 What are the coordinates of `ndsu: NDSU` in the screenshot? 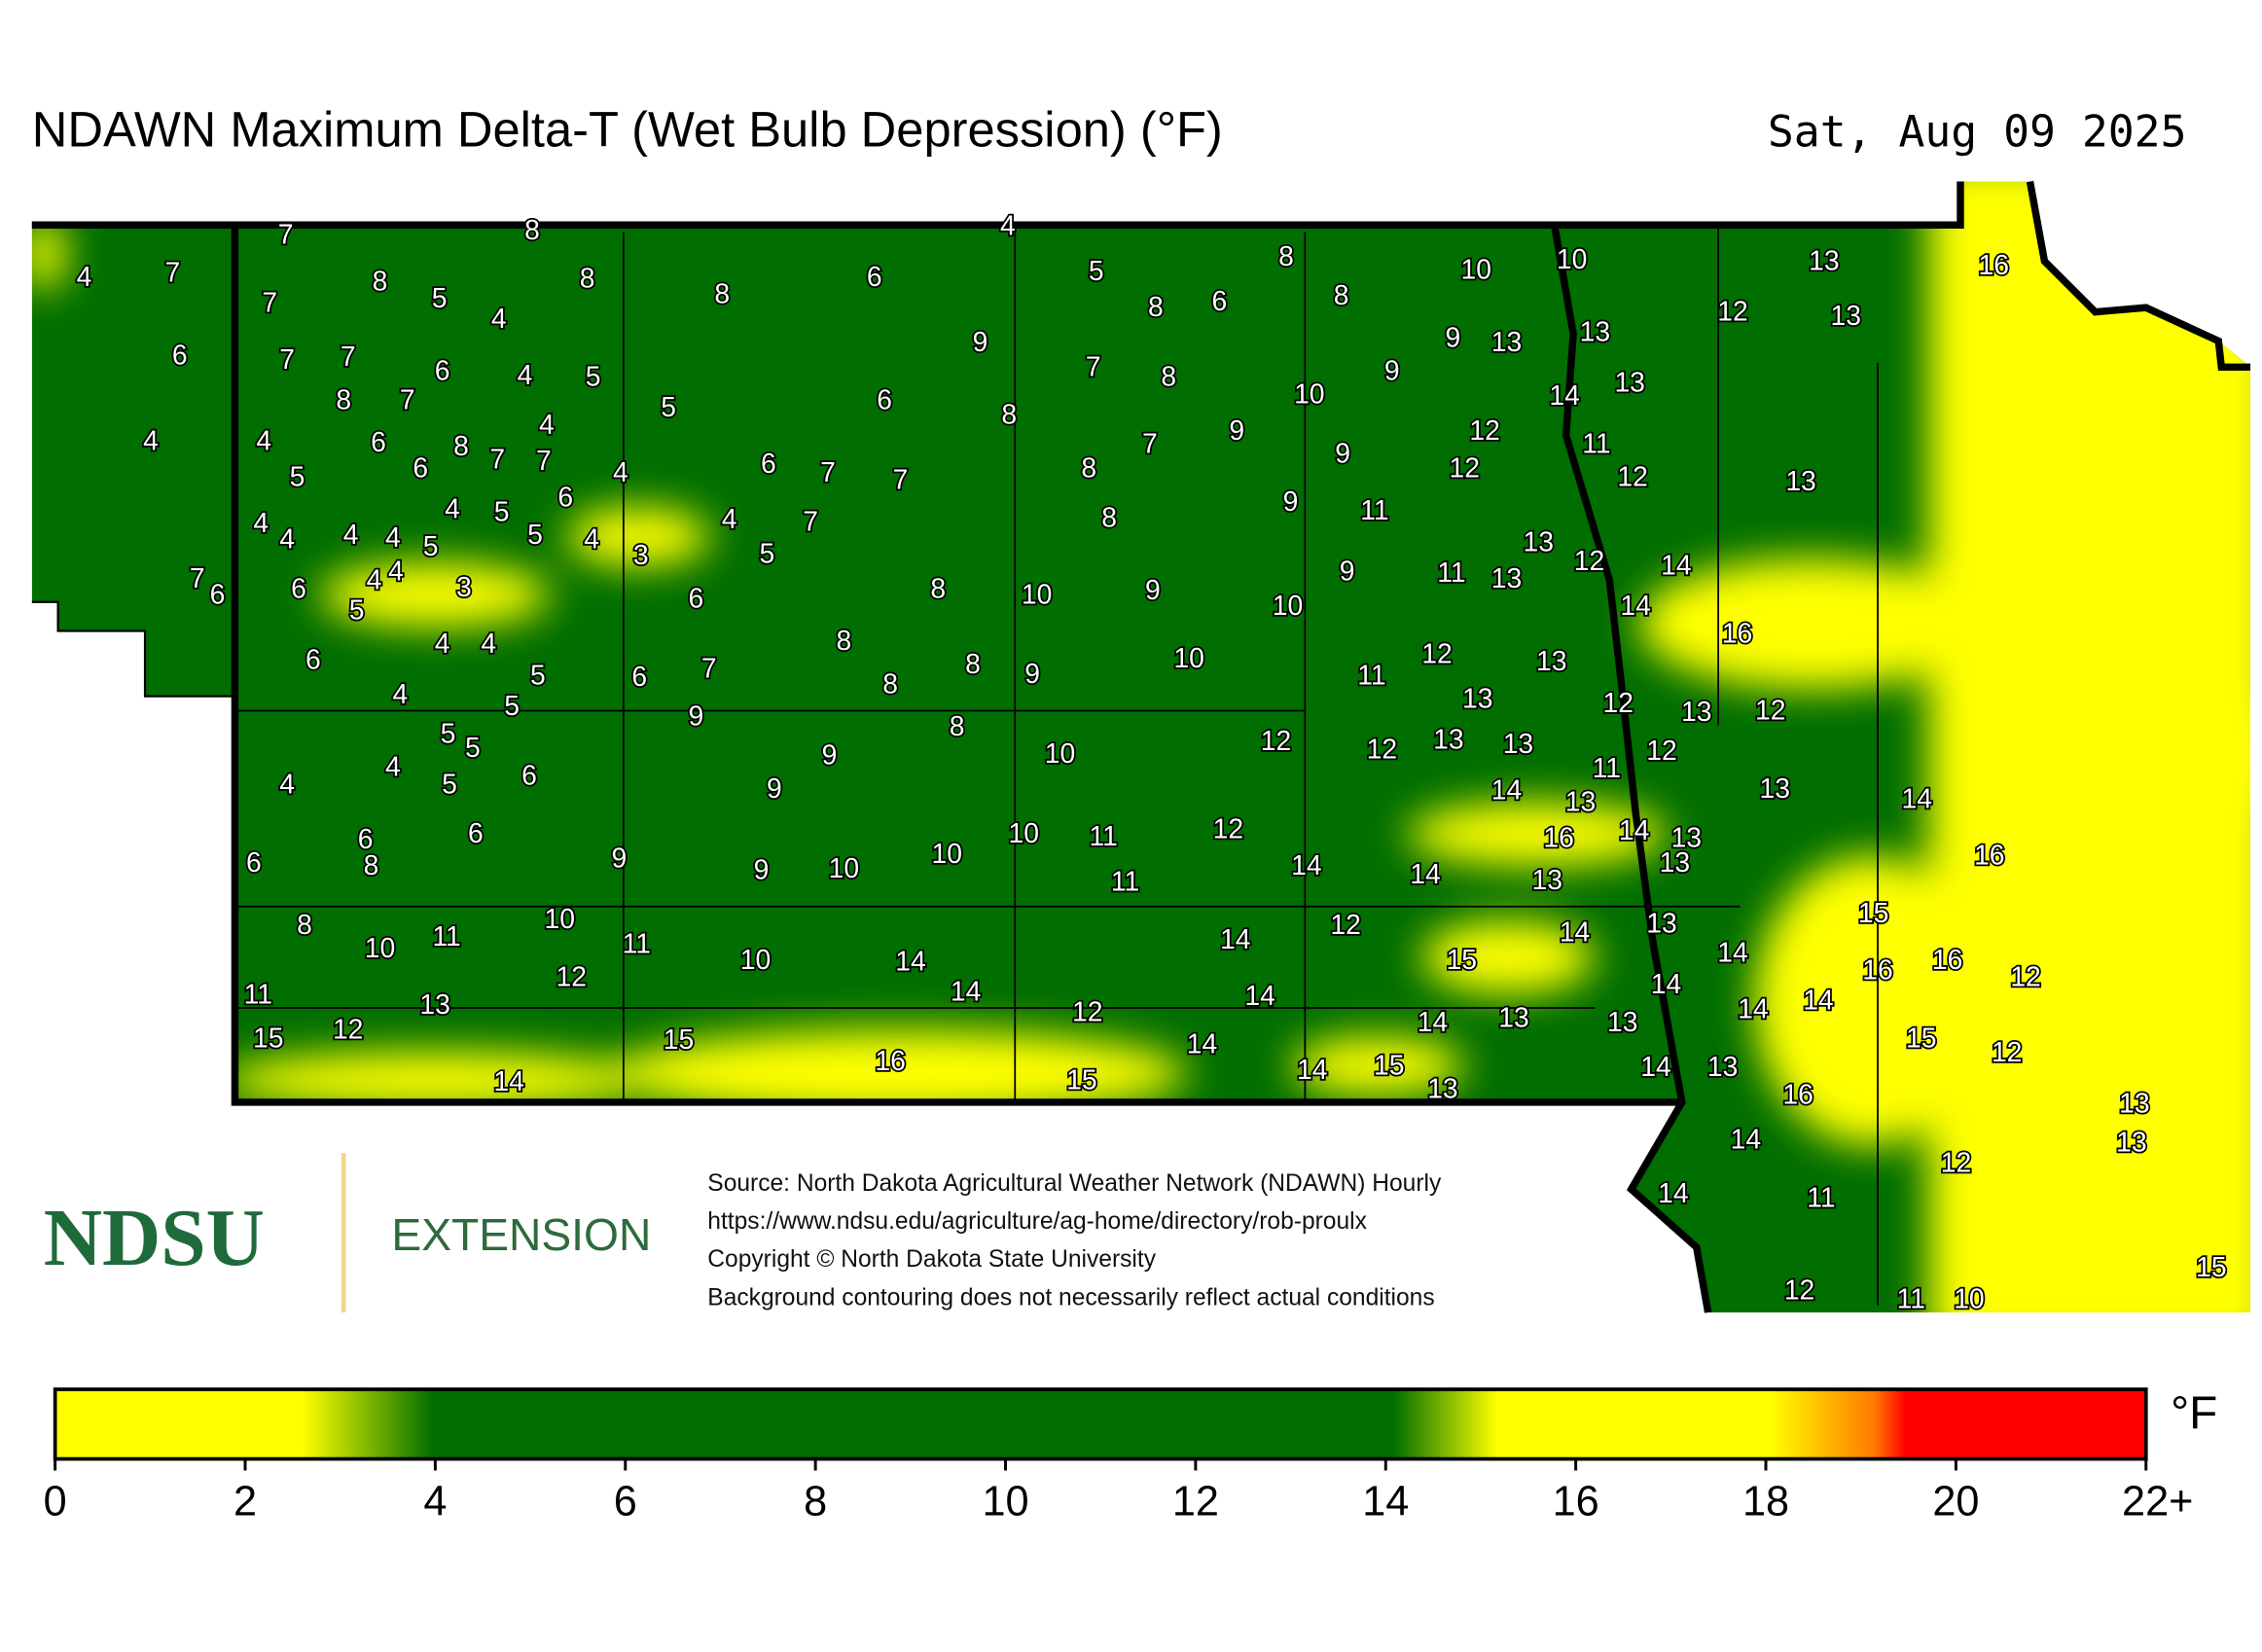 It's located at (154, 1238).